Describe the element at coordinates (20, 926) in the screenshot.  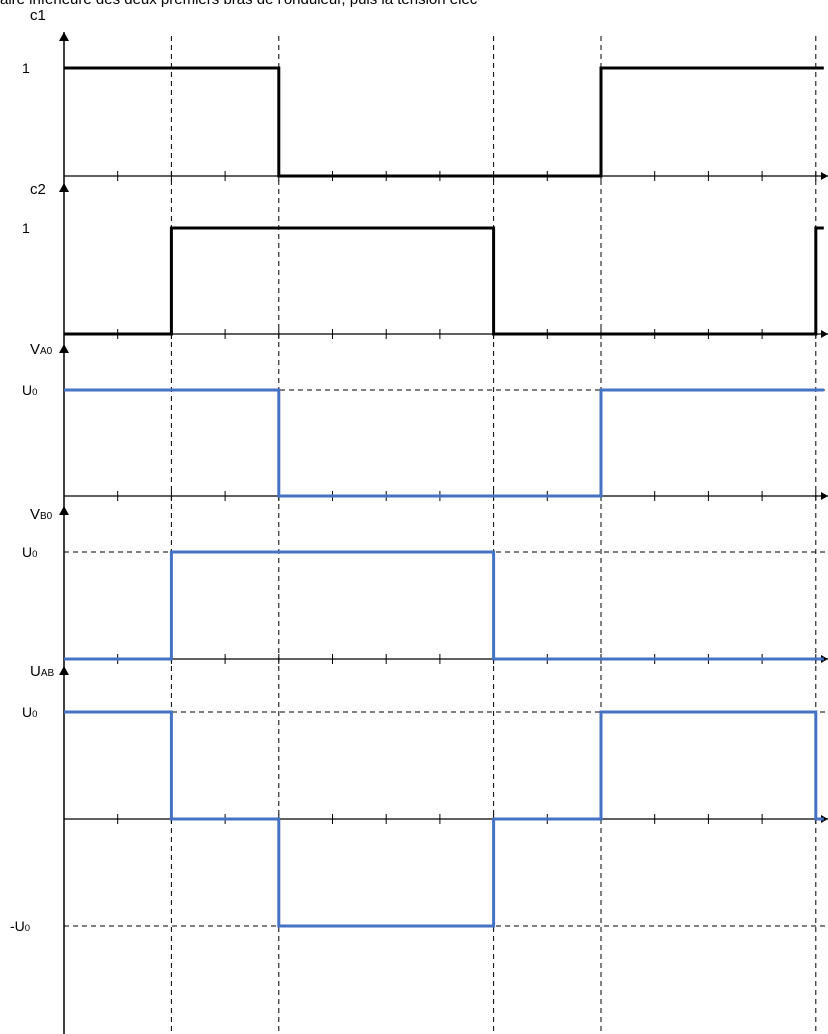
I see `UAB-level-label-1: -U0` at that location.